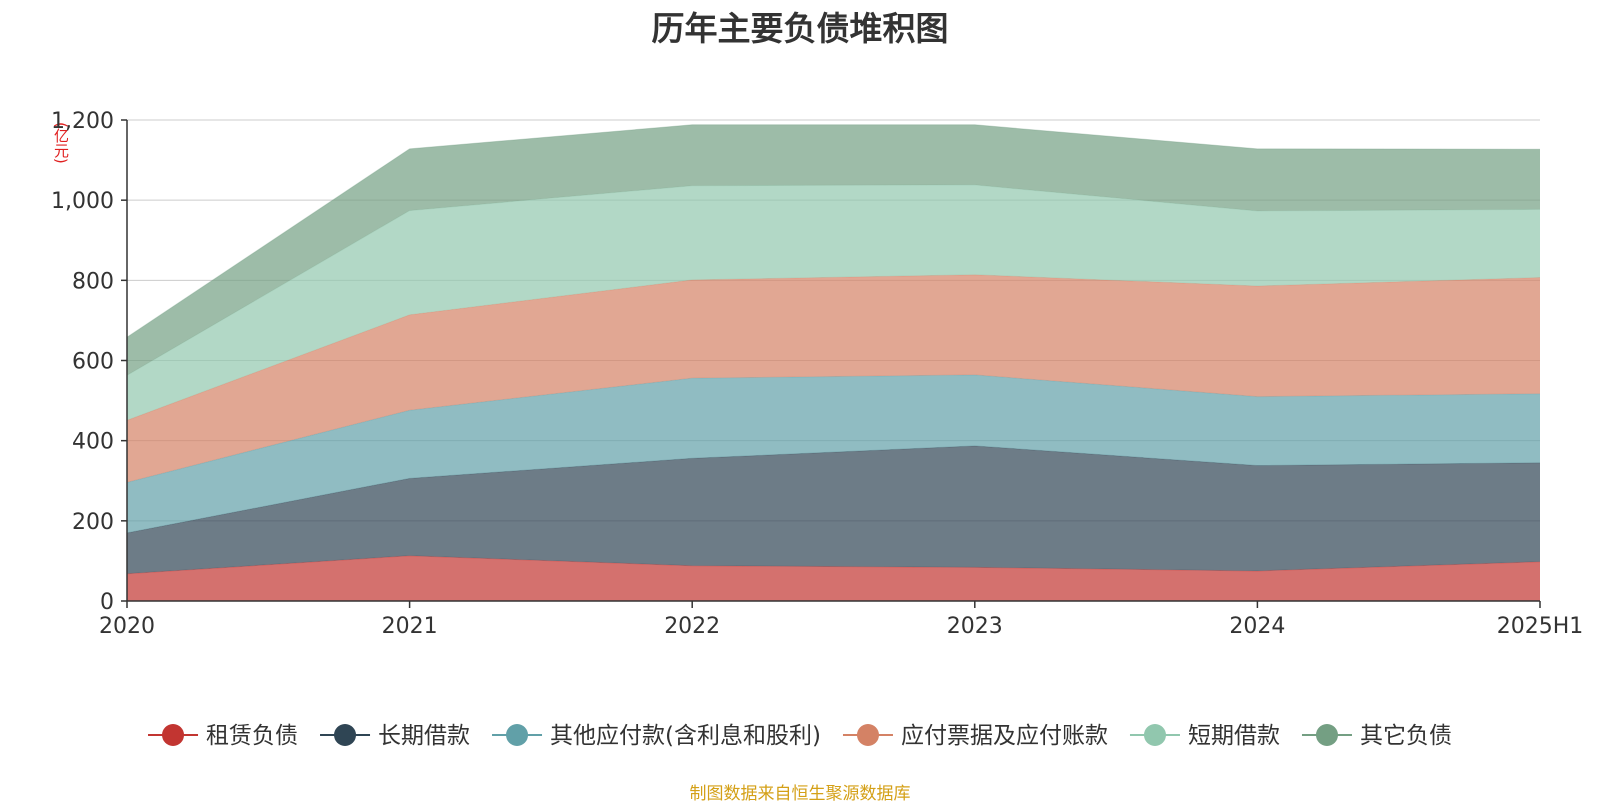 This screenshot has height=804, width=1600. Describe the element at coordinates (975, 626) in the screenshot. I see `x-tick-label: 2023` at that location.